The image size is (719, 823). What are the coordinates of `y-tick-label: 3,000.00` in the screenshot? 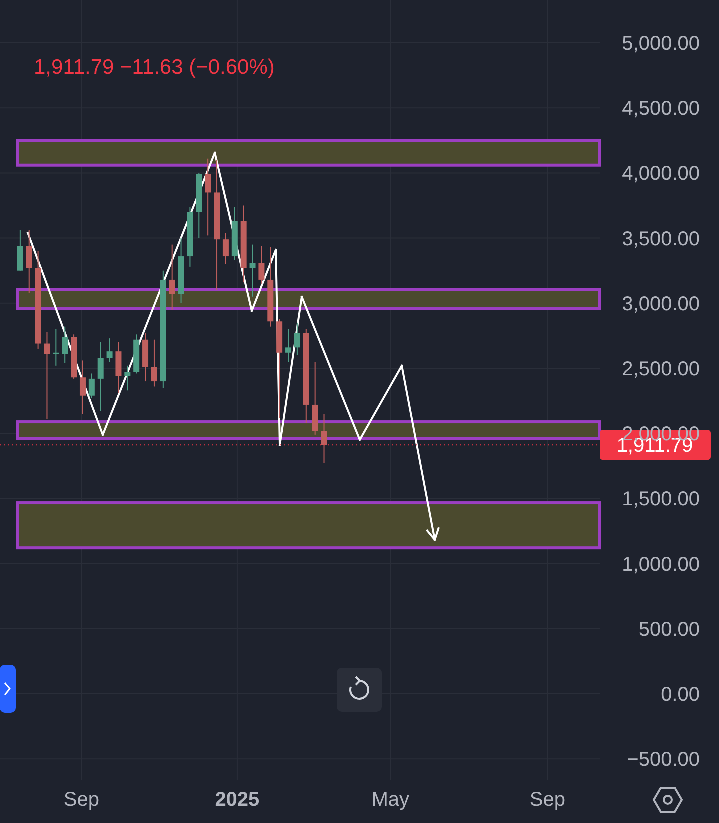 It's located at (661, 304).